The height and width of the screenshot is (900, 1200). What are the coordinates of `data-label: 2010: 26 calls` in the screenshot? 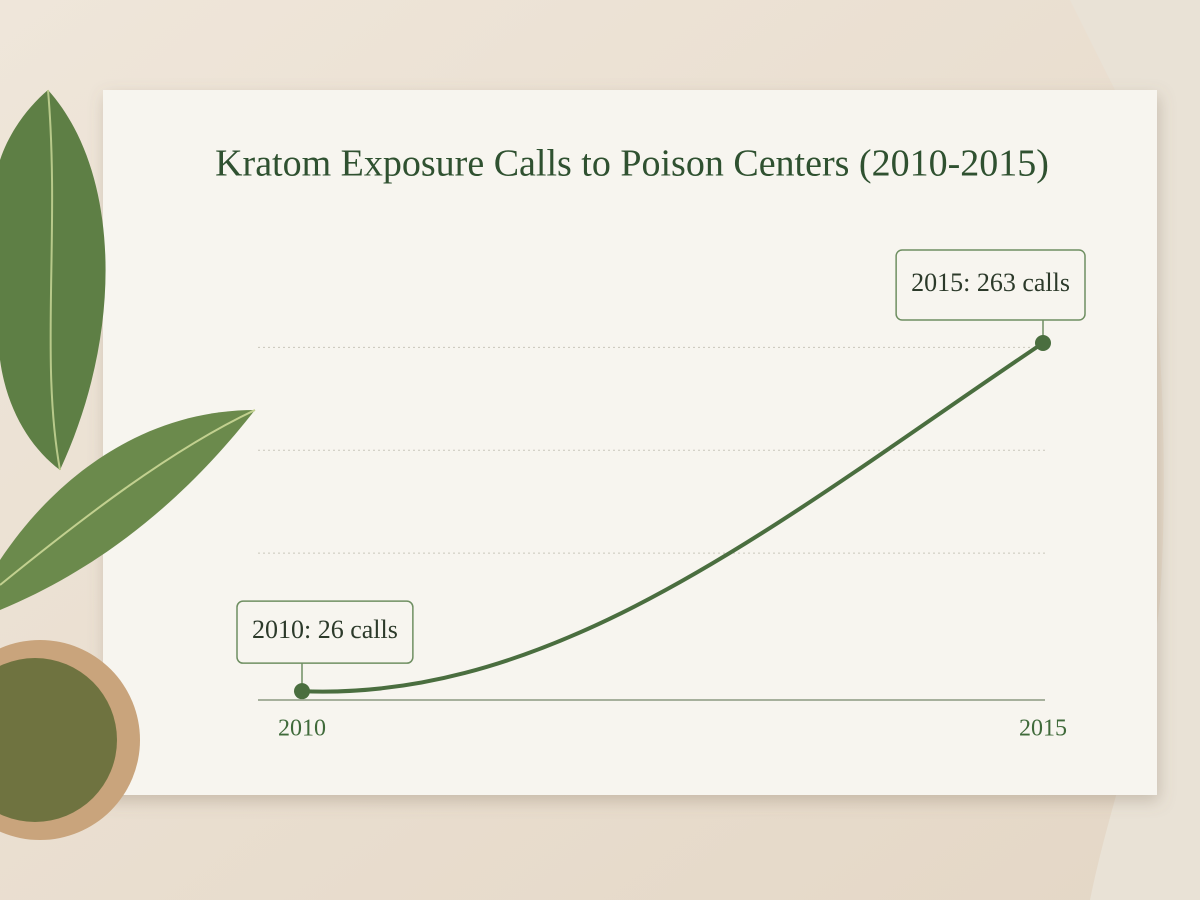 It's located at (325, 629).